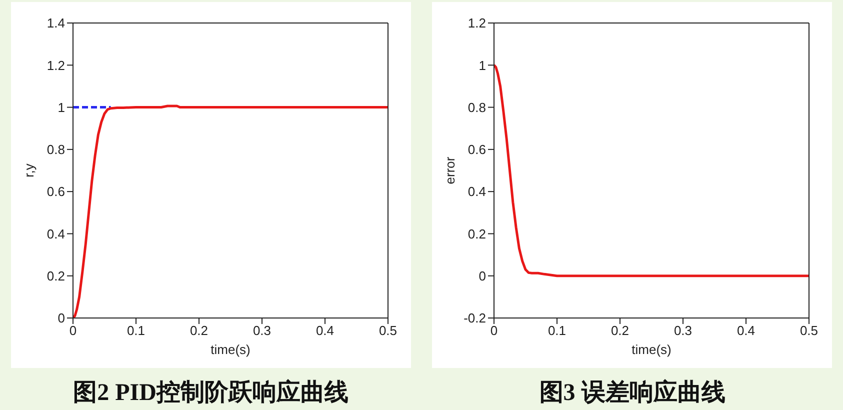  I want to click on y-axis-title: error, so click(450, 170).